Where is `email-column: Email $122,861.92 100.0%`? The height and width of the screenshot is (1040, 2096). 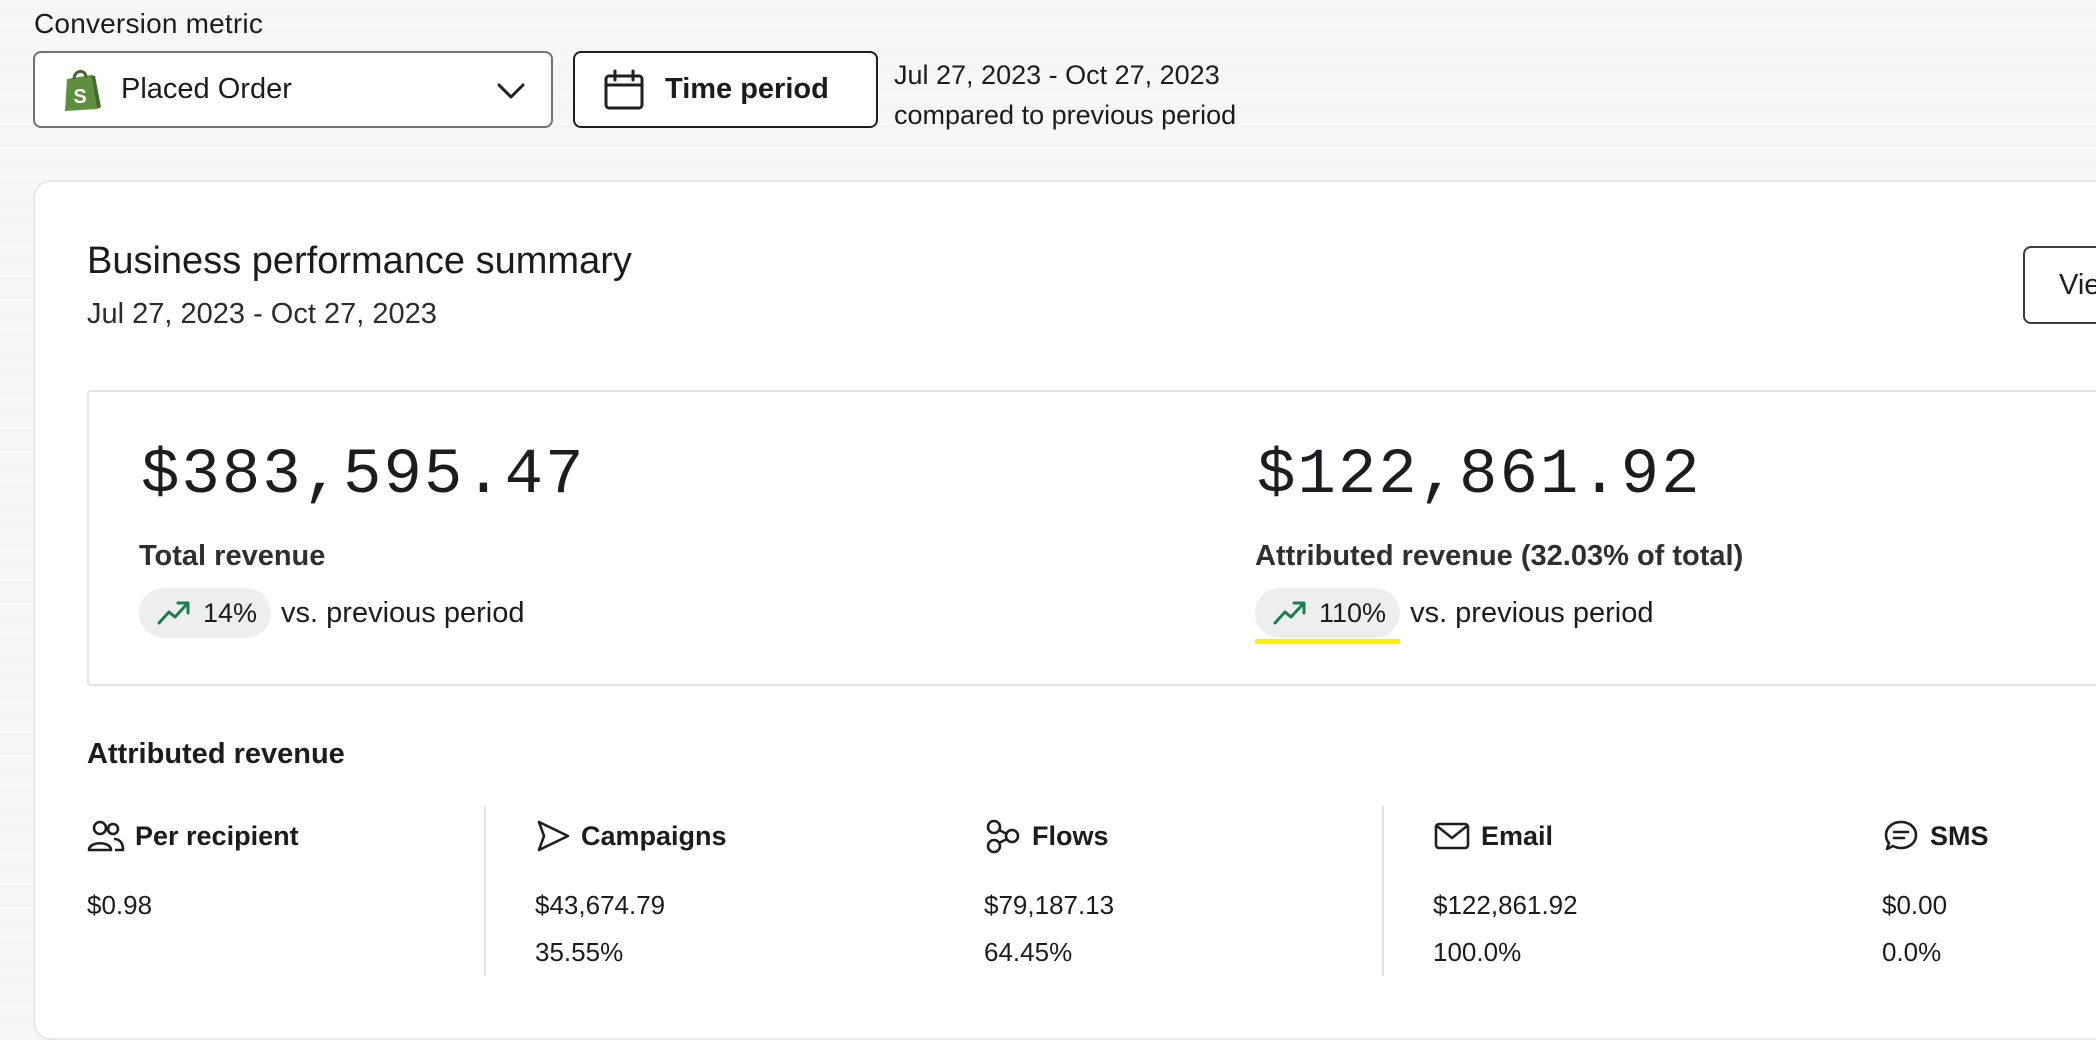 email-column: Email $122,861.92 100.0% is located at coordinates (1653, 892).